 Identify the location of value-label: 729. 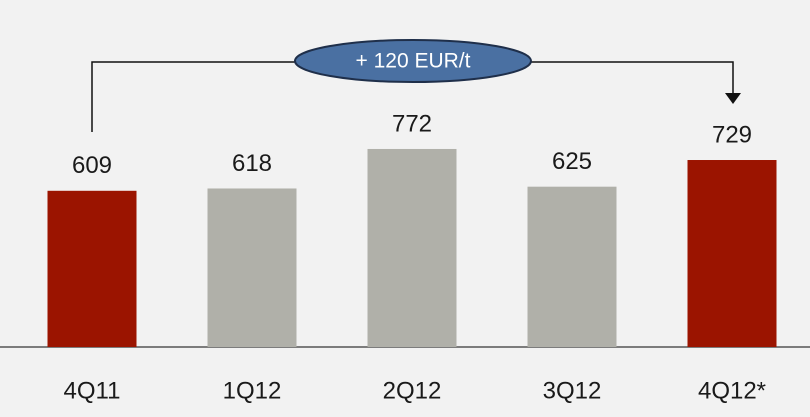
(732, 134).